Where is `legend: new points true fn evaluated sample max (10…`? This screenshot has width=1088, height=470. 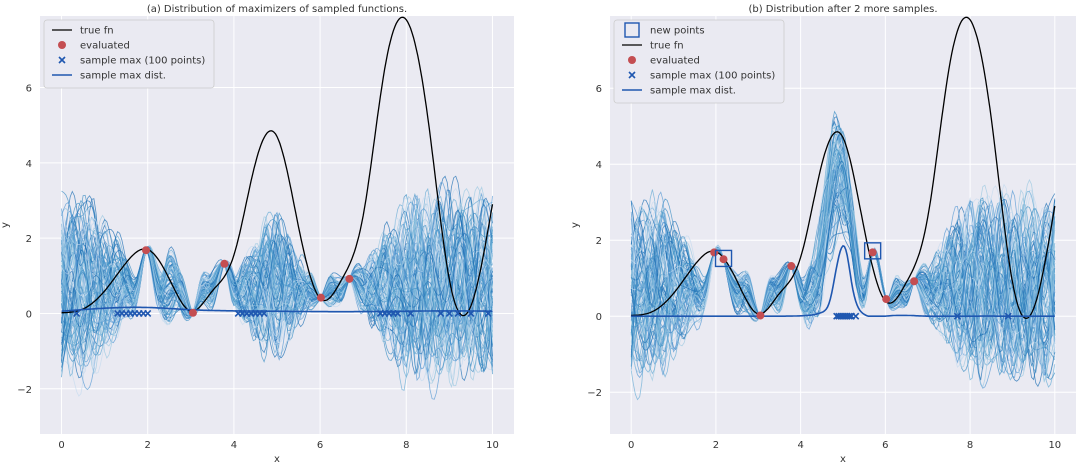 legend: new points true fn evaluated sample max (10… is located at coordinates (699, 61).